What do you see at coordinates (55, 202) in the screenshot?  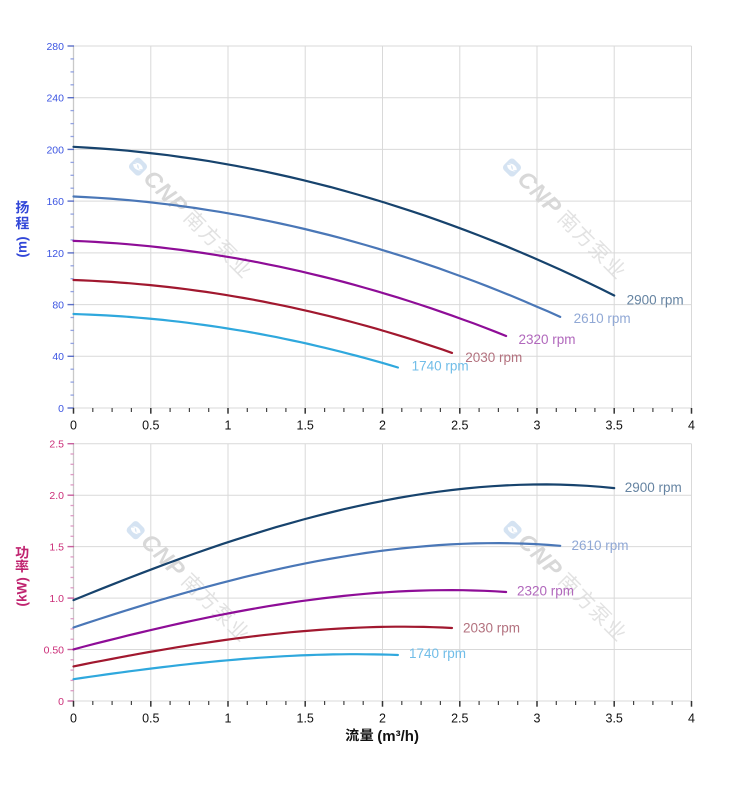 I see `svg-text: 160` at bounding box center [55, 202].